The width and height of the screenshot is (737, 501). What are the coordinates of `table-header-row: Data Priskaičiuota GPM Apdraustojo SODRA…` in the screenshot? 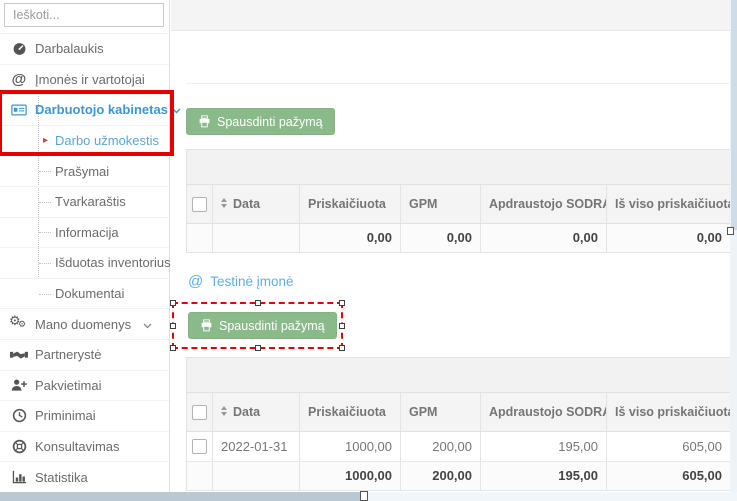 It's located at (458, 412).